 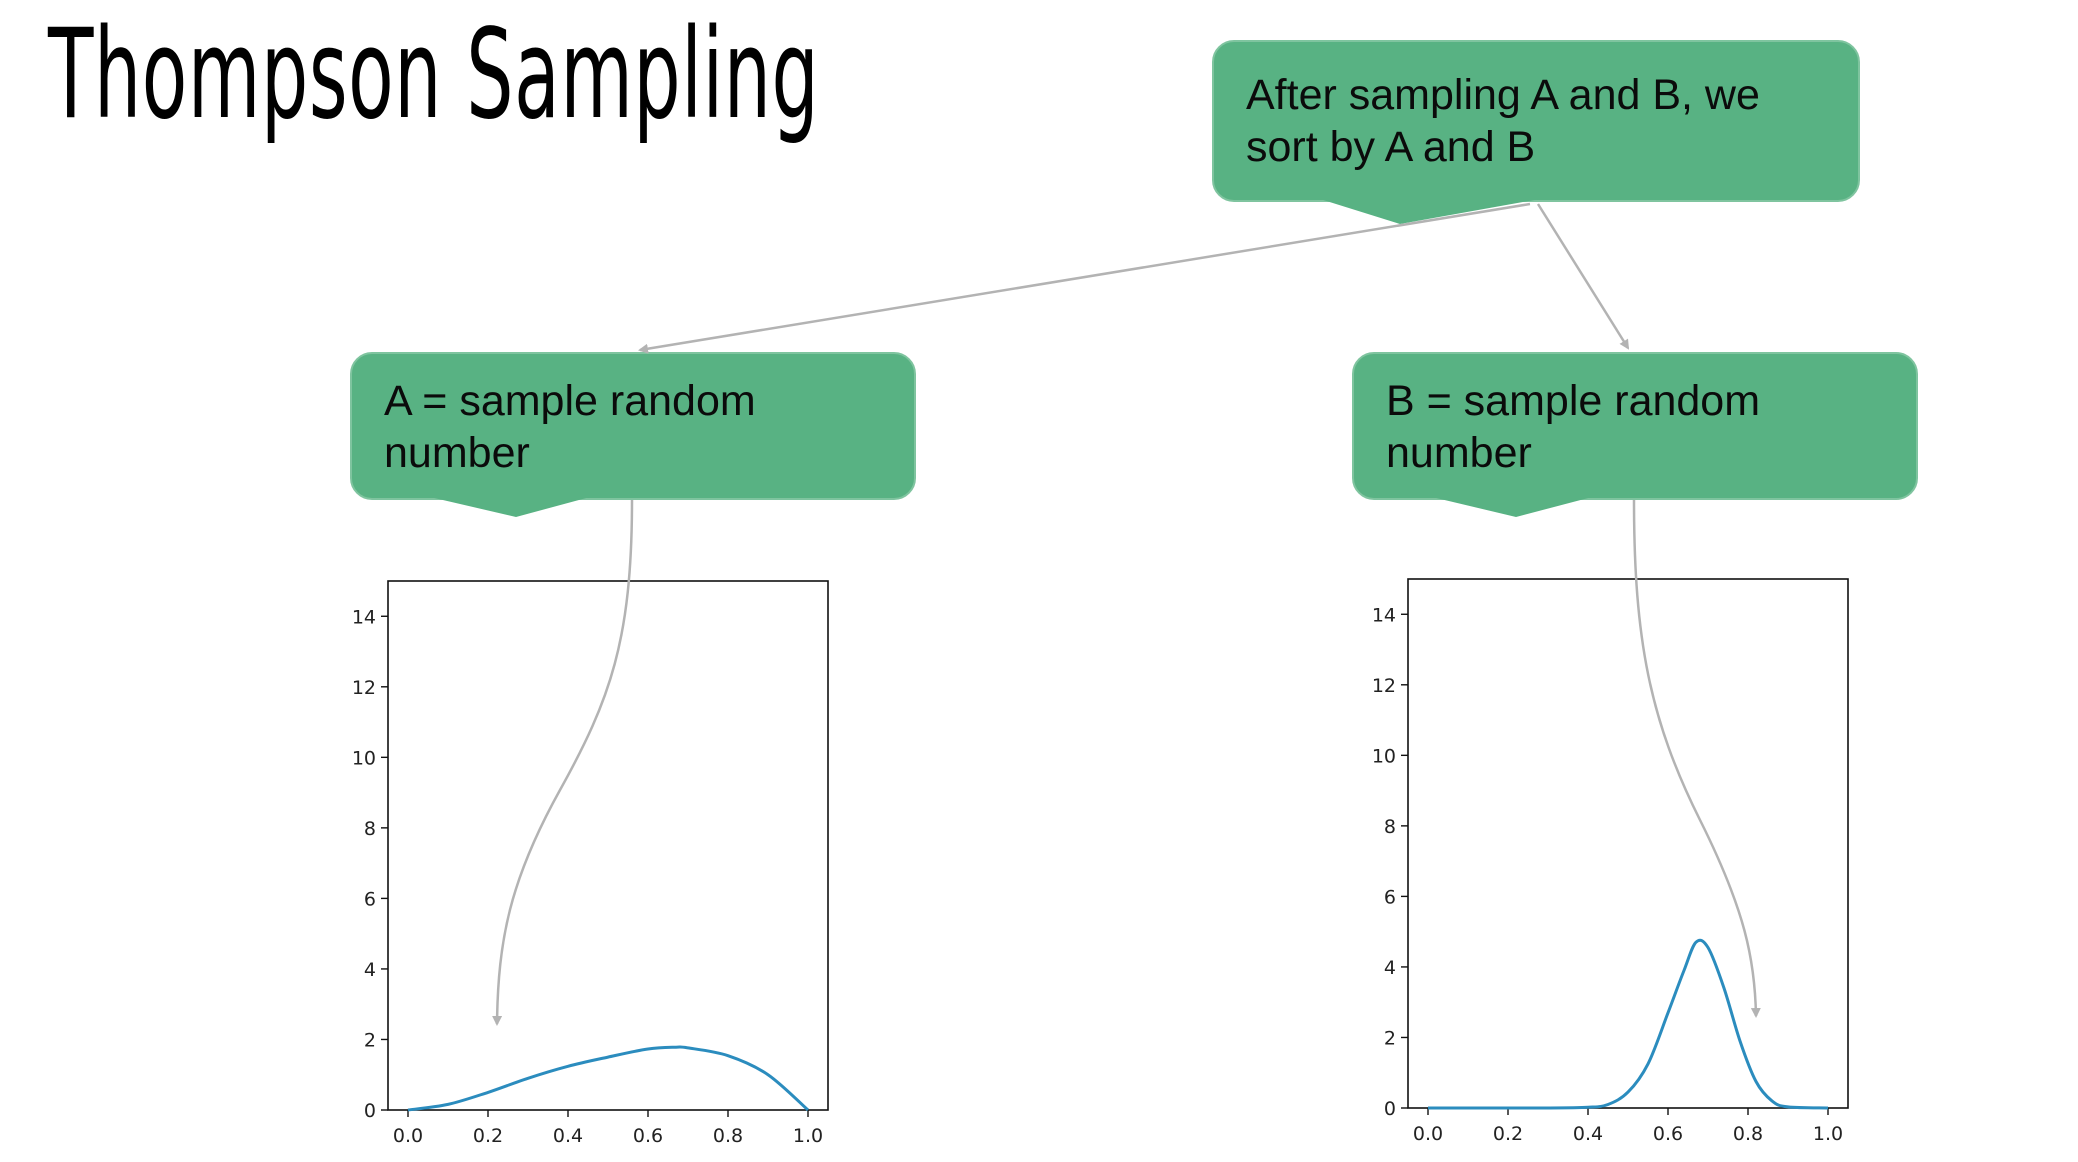 What do you see at coordinates (1583, 276) in the screenshot?
I see `arrow-to-sample-b` at bounding box center [1583, 276].